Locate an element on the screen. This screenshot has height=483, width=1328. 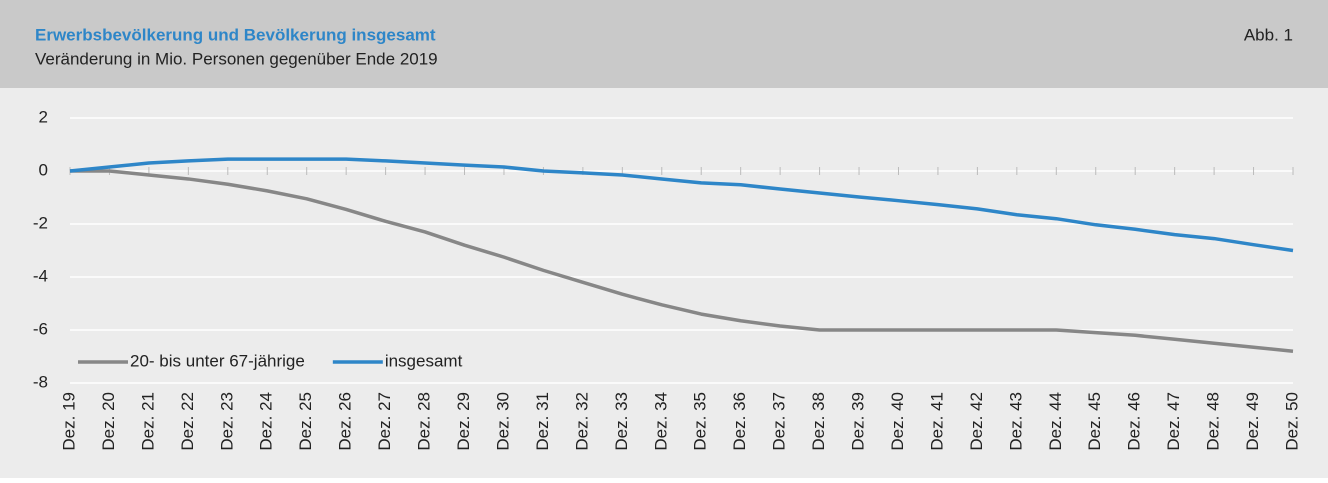
figure-label: Abb. 1 is located at coordinates (1268, 34).